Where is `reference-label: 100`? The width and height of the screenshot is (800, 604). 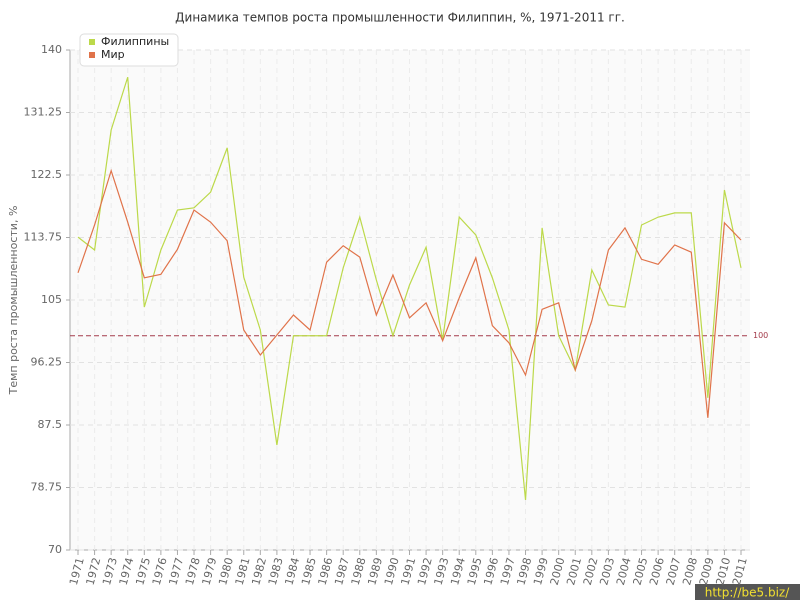 reference-label: 100 is located at coordinates (760, 335).